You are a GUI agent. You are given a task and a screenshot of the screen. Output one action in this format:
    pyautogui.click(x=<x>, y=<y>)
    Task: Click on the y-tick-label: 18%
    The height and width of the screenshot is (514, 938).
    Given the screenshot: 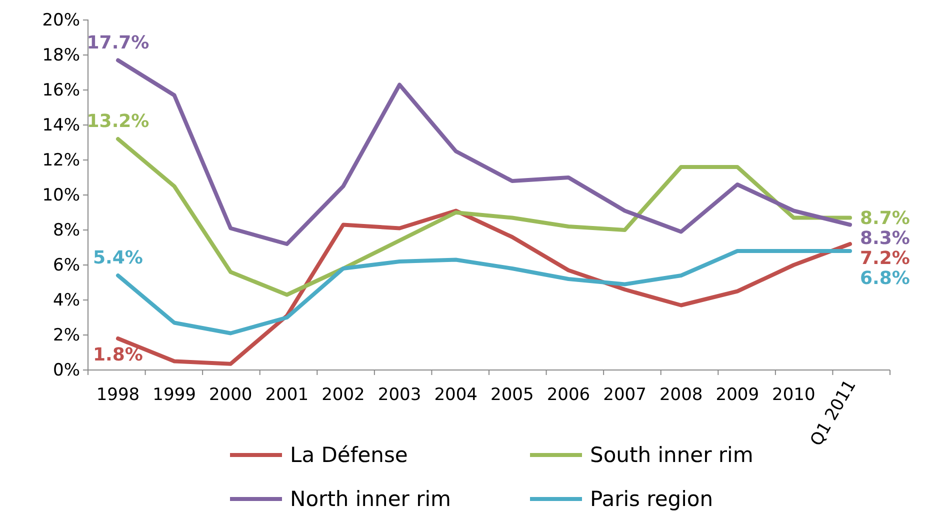 What is the action you would take?
    pyautogui.click(x=61, y=55)
    